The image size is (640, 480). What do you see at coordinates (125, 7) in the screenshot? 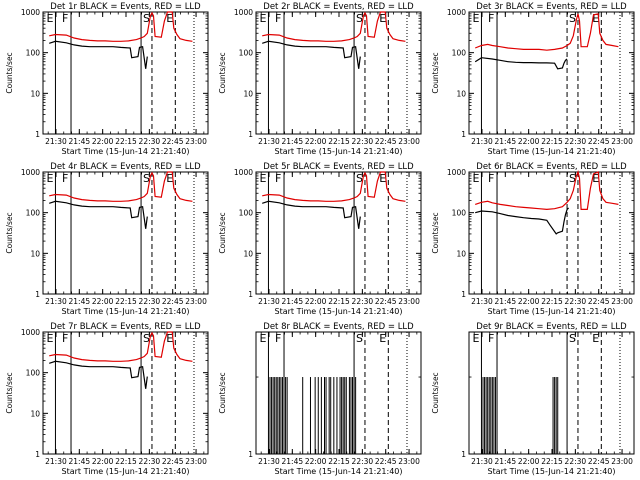
I see `panel-title: Det 1r BLACK = Events, RED = LLD` at bounding box center [125, 7].